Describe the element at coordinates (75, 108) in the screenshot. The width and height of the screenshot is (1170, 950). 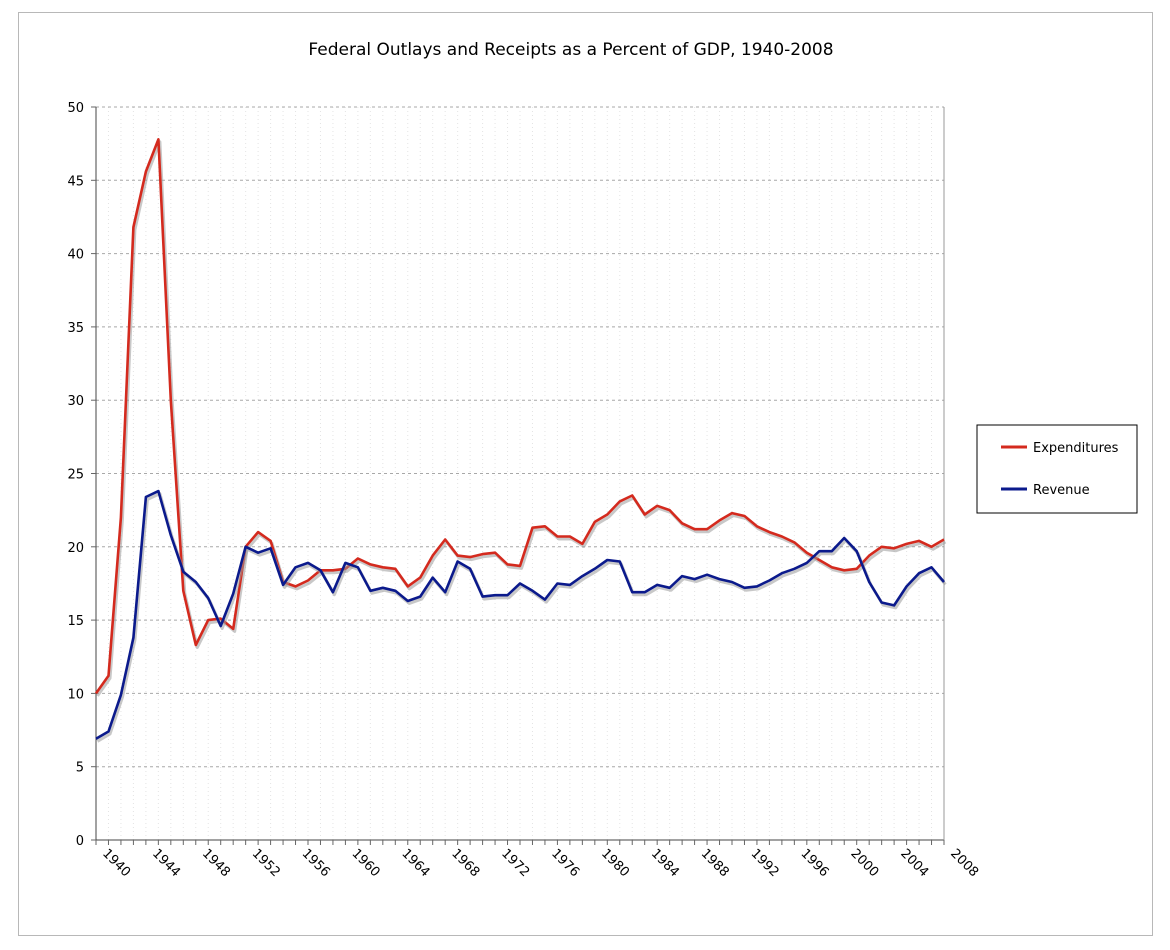
I see `y-tick-label: 50` at that location.